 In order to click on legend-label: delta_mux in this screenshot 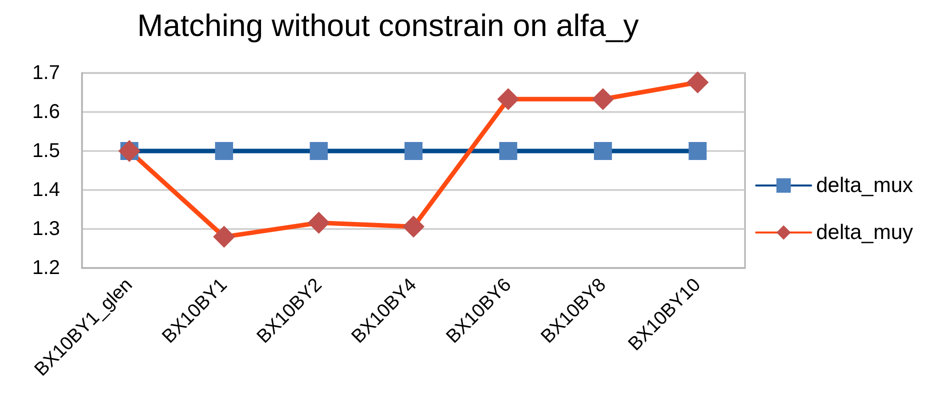, I will do `click(865, 185)`.